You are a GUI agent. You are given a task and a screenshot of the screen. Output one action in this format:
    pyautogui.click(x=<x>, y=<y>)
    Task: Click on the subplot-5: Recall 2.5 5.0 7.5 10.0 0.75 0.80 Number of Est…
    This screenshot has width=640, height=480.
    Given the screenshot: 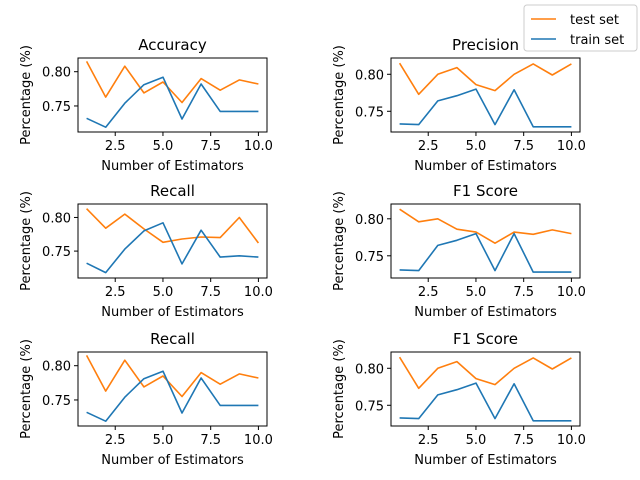 What is the action you would take?
    pyautogui.click(x=146, y=399)
    